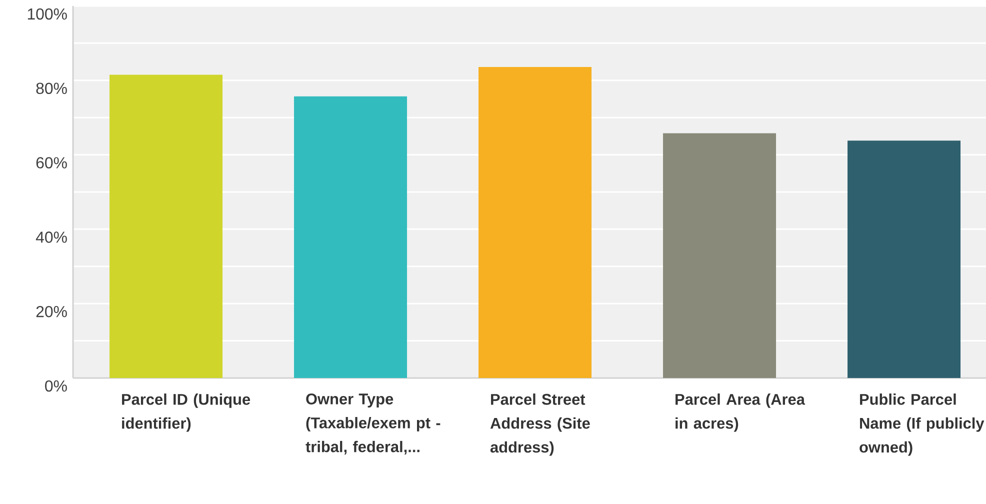 This screenshot has height=504, width=986. What do you see at coordinates (540, 425) in the screenshot?
I see `x-tick-label: Parcel Street Address (Site address)` at bounding box center [540, 425].